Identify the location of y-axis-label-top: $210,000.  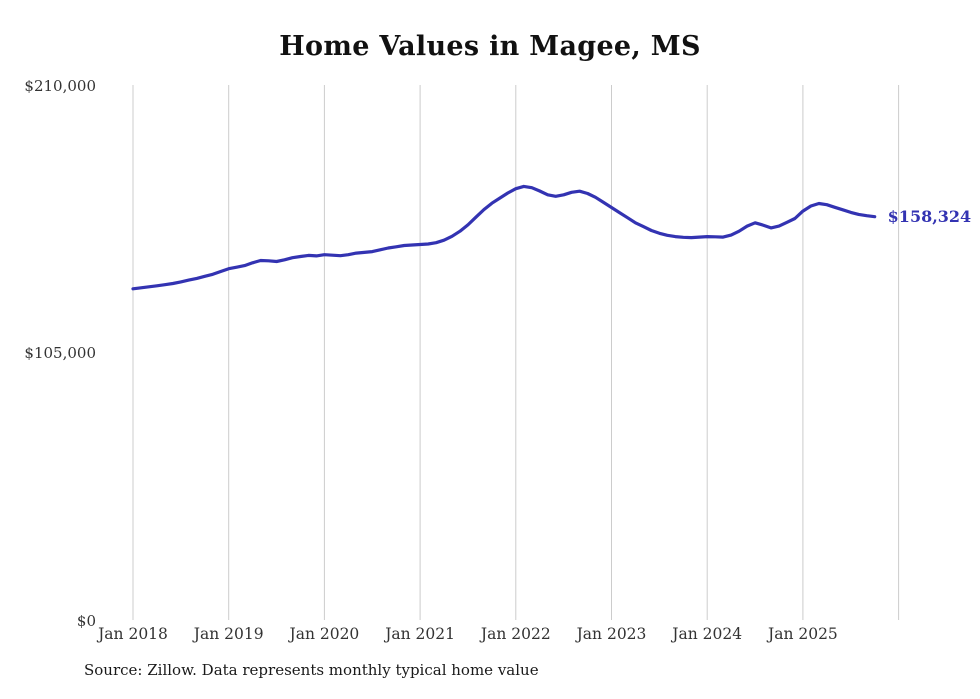
(60, 86).